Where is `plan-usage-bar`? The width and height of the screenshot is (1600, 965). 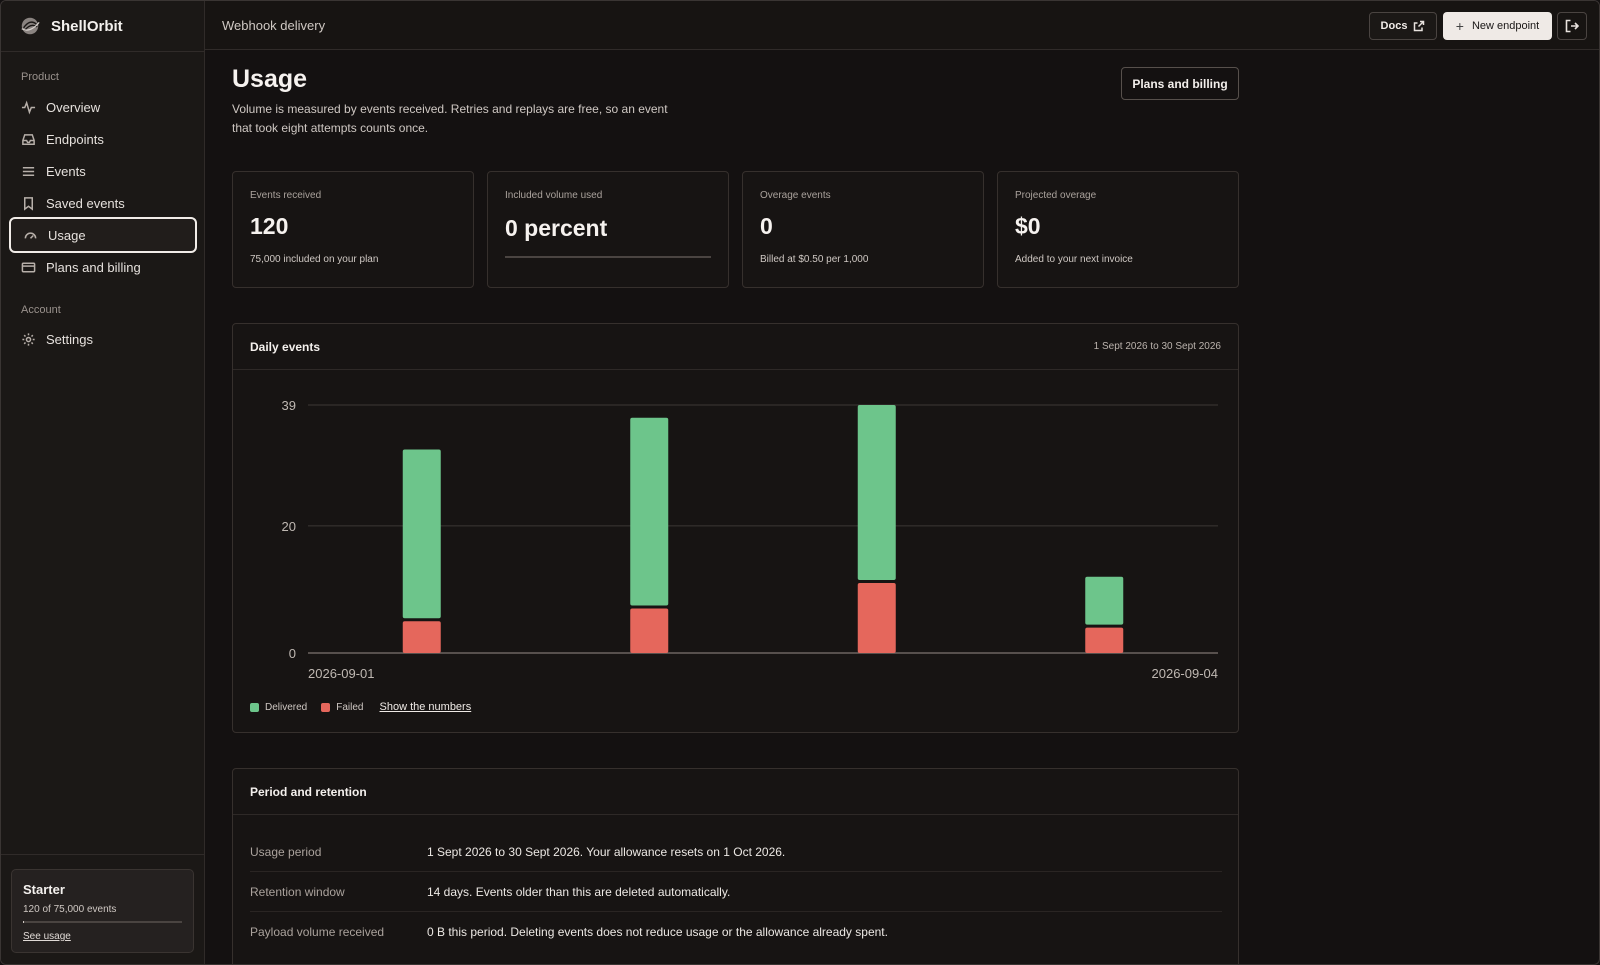
plan-usage-bar is located at coordinates (102, 922).